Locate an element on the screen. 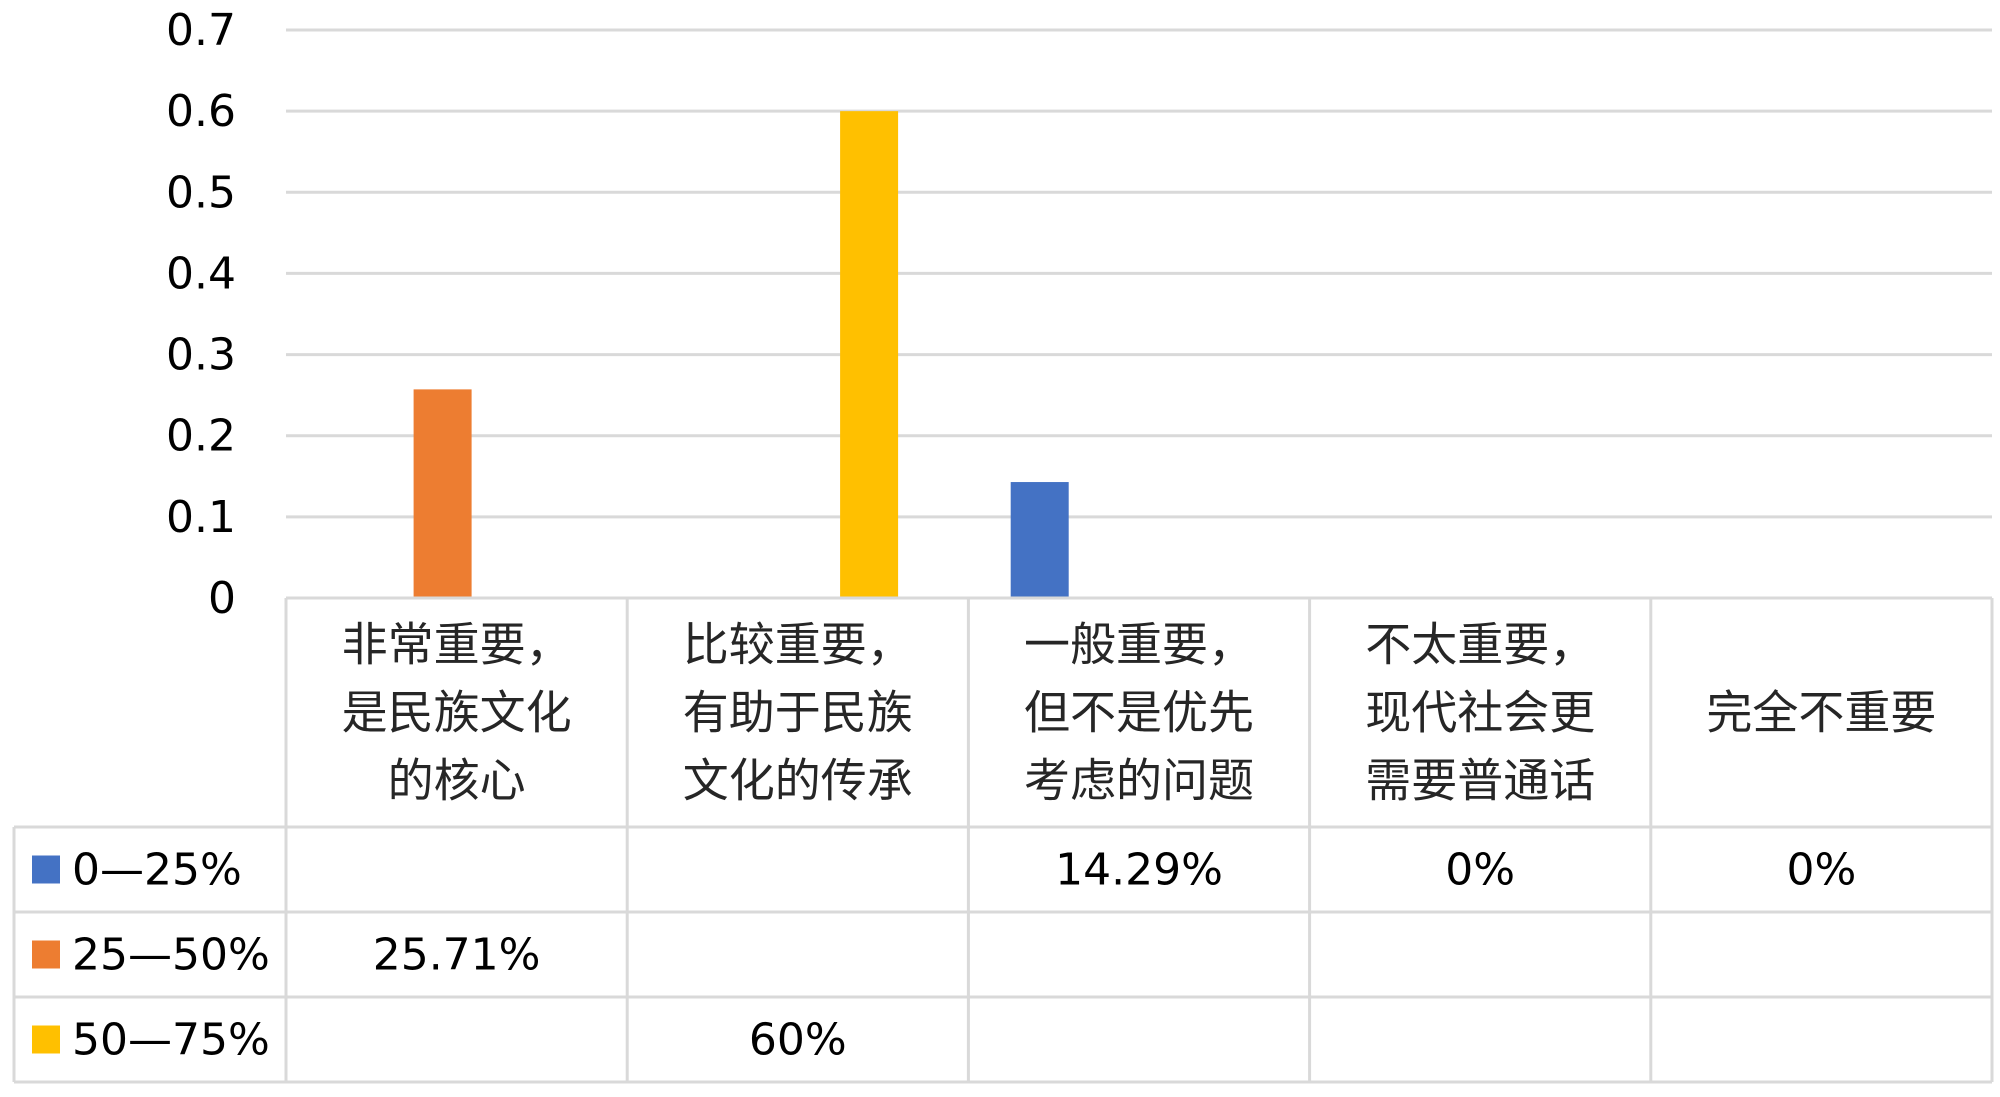  y-tick-label: 0.7 is located at coordinates (201, 30).